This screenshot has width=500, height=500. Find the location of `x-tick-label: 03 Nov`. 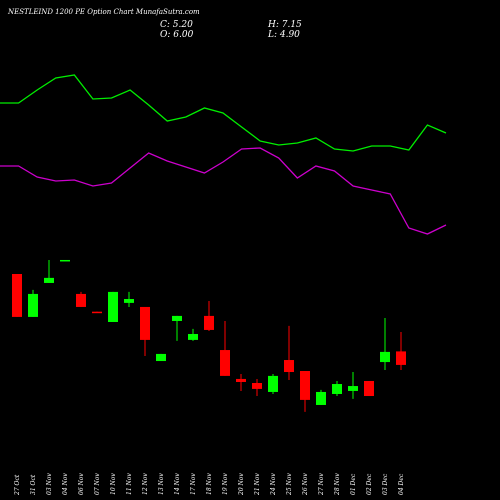

x-tick-label: 03 Nov is located at coordinates (49, 484).